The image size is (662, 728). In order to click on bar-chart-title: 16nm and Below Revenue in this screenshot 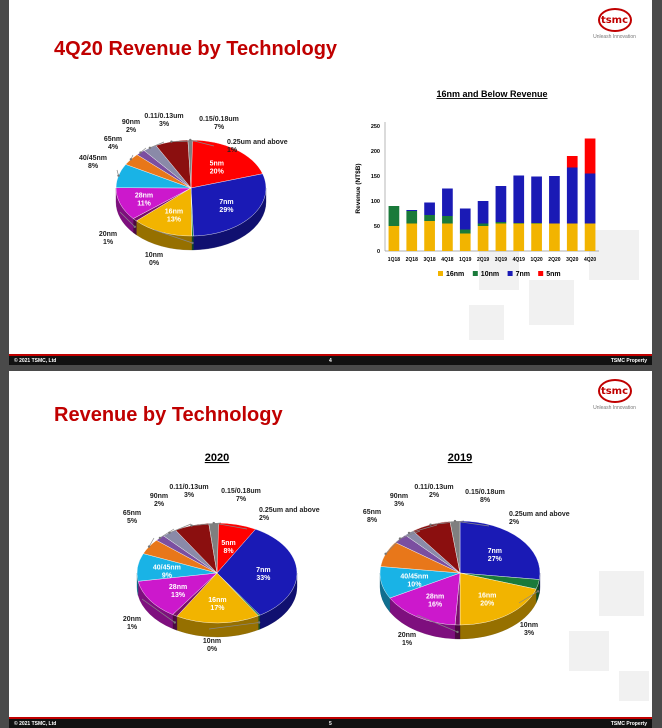, I will do `click(491, 94)`.